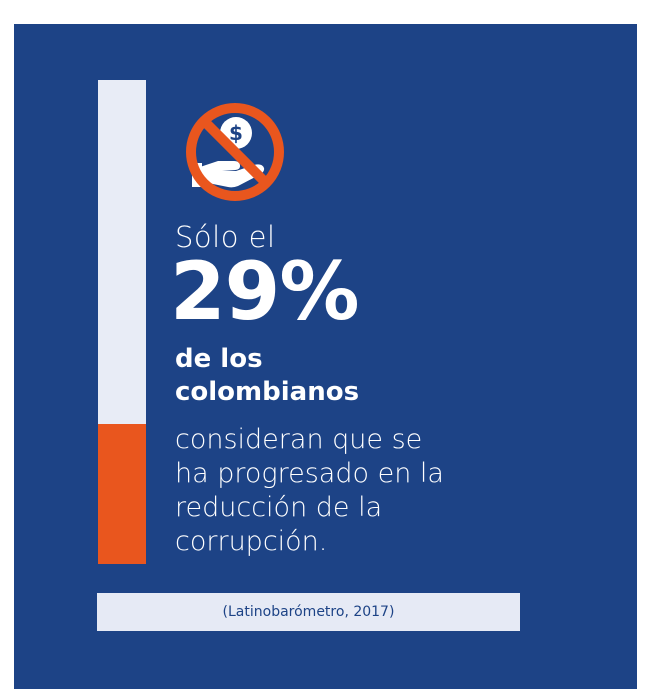 The height and width of the screenshot is (689, 647). What do you see at coordinates (219, 359) in the screenshot?
I see `subject-line: de los` at bounding box center [219, 359].